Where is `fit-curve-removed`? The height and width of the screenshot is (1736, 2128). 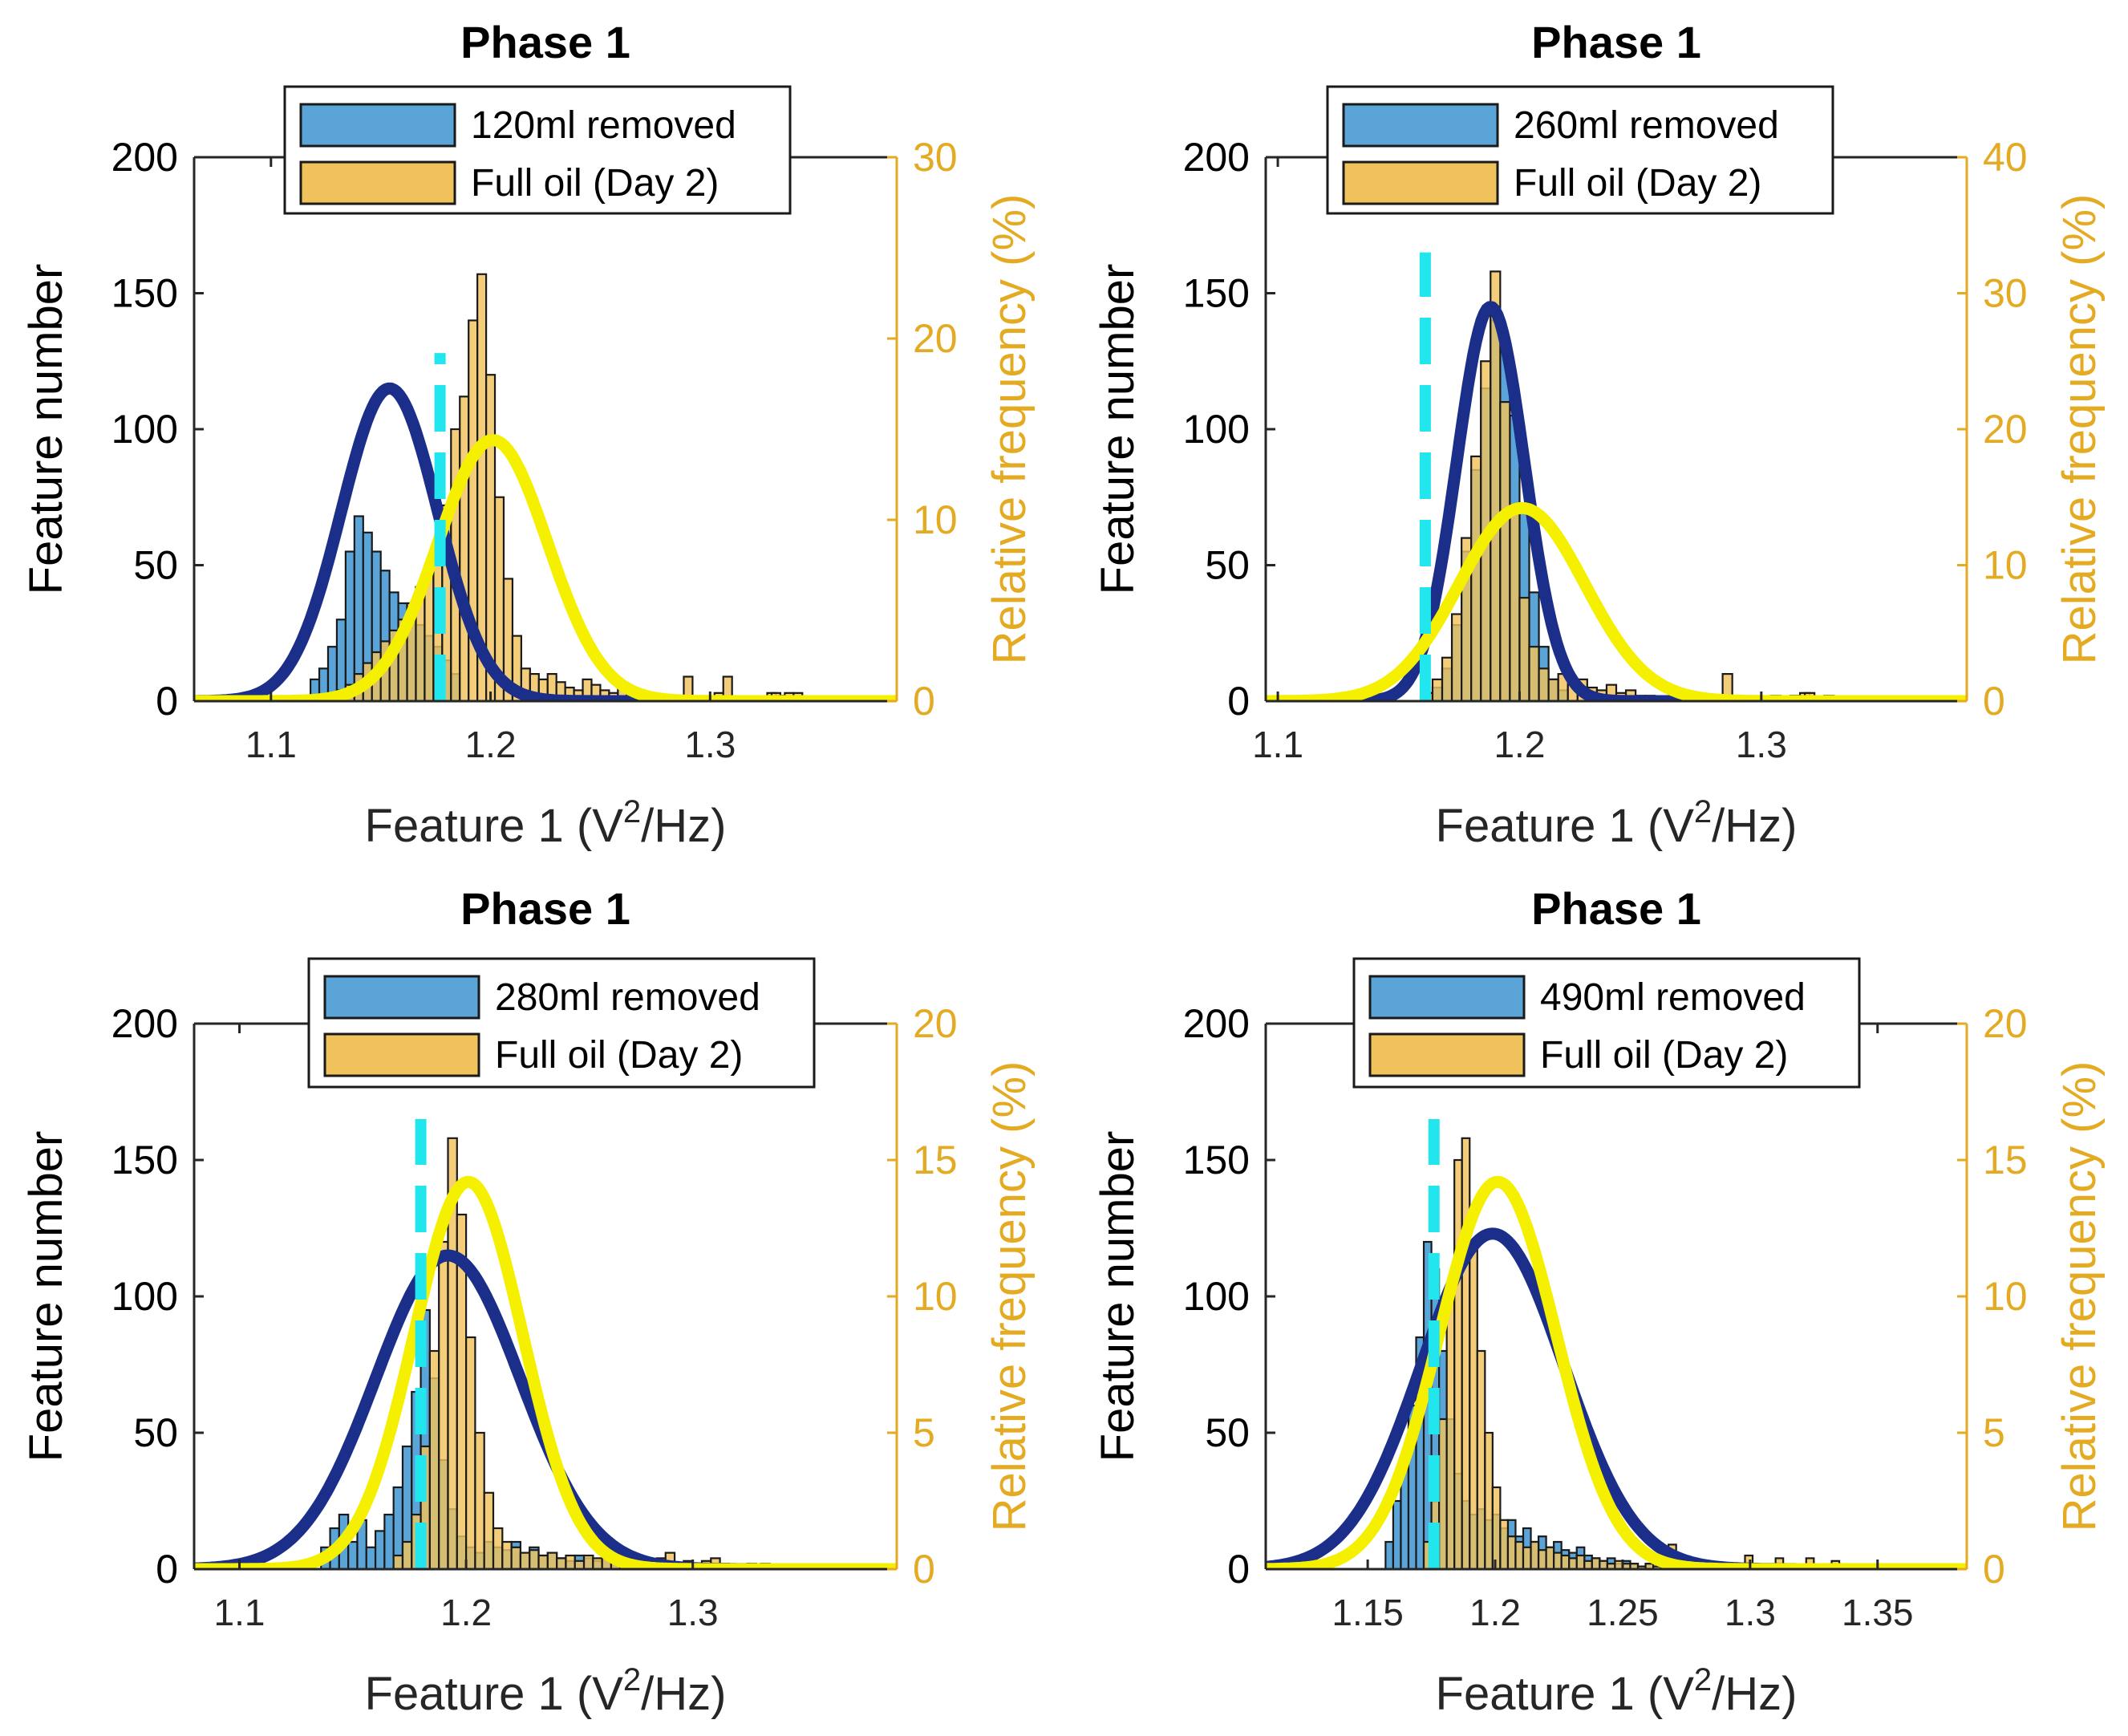
fit-curve-removed is located at coordinates (545, 542).